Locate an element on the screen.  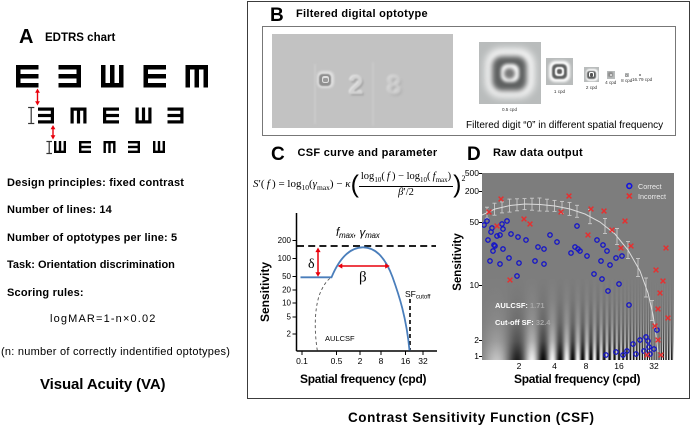
svg-text: 100 is located at coordinates (285, 258).